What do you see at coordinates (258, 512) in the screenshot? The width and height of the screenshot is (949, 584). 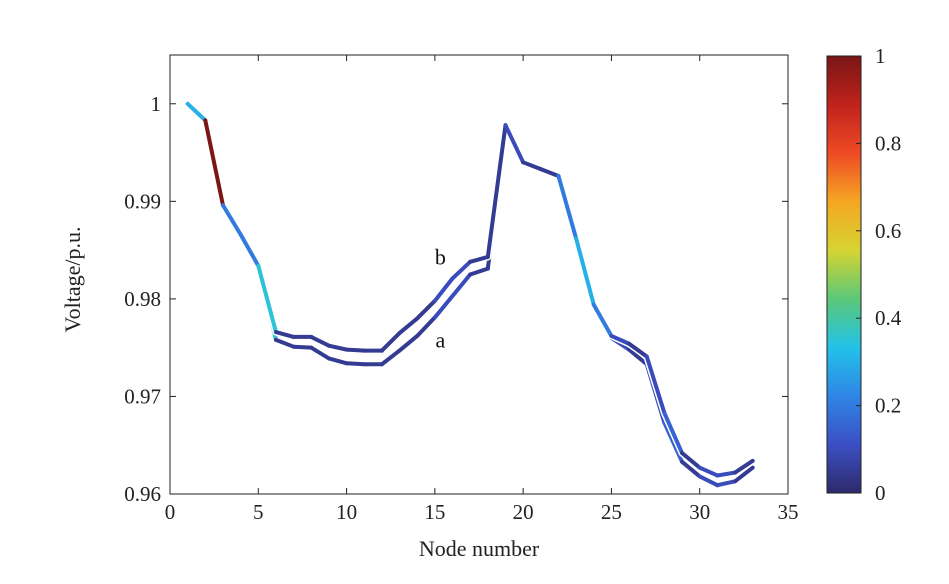 I see `x-tick-label: 5` at bounding box center [258, 512].